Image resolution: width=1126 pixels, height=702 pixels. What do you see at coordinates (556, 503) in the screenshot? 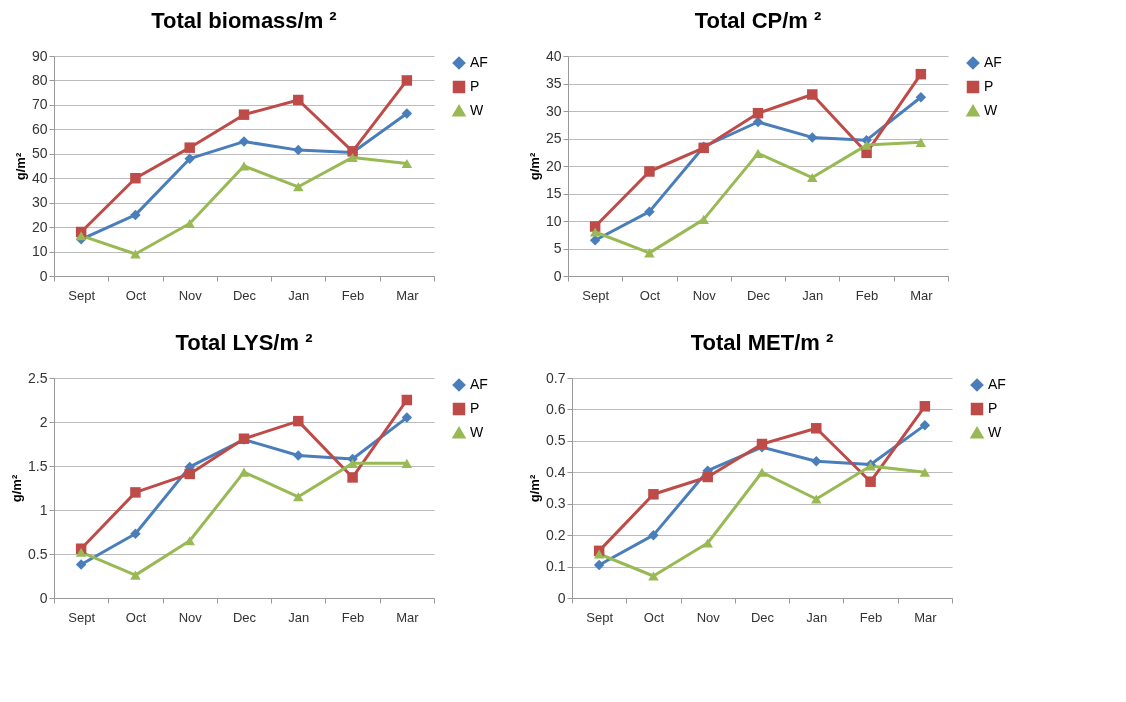
I see `y-tick-label: 0.3` at bounding box center [556, 503].